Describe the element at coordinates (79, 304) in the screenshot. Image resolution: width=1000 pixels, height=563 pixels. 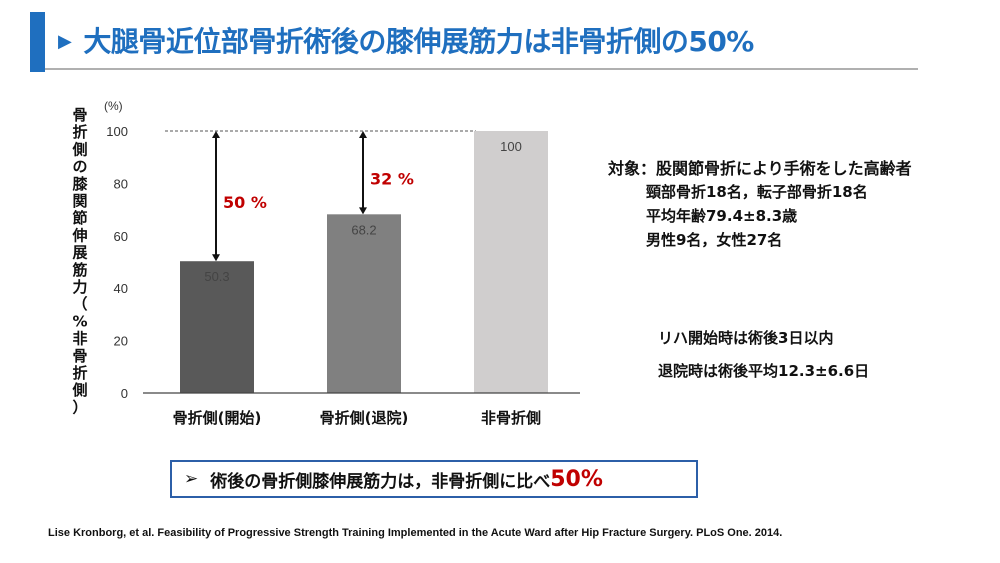
I see `y-axis-label-char: （` at that location.